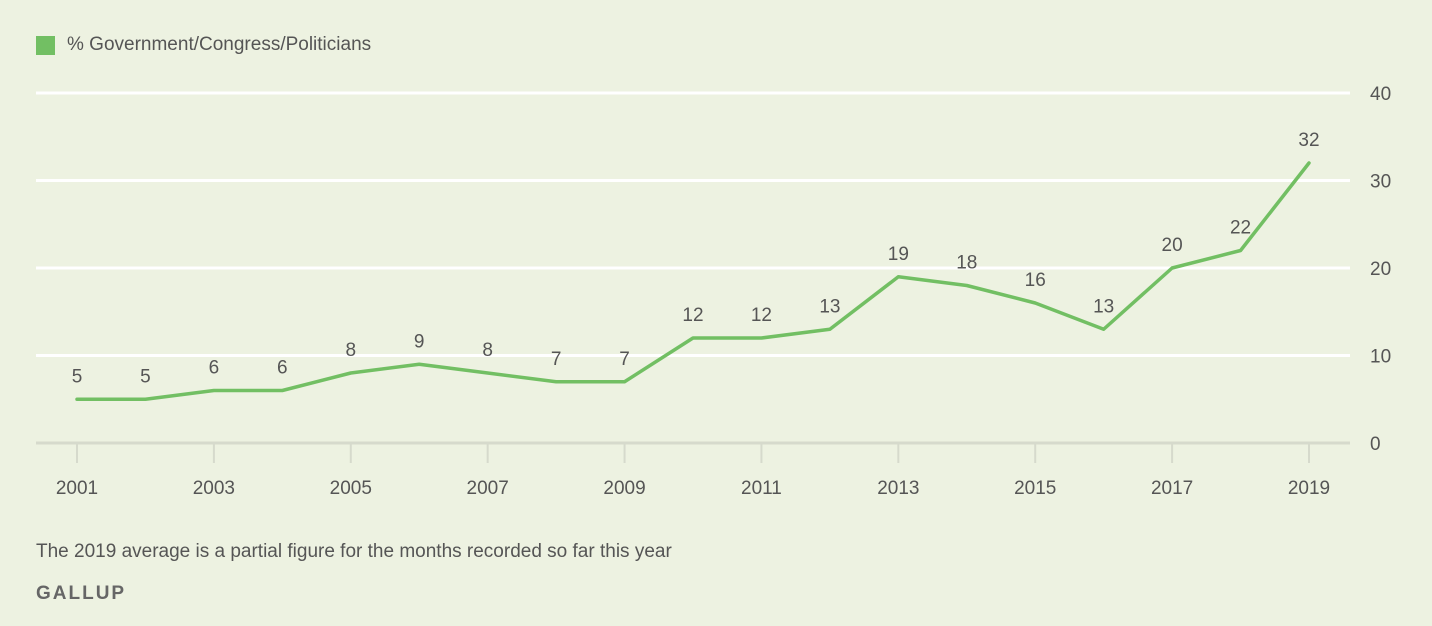 This screenshot has height=626, width=1432. What do you see at coordinates (77, 488) in the screenshot?
I see `x-tick-label: 2001` at bounding box center [77, 488].